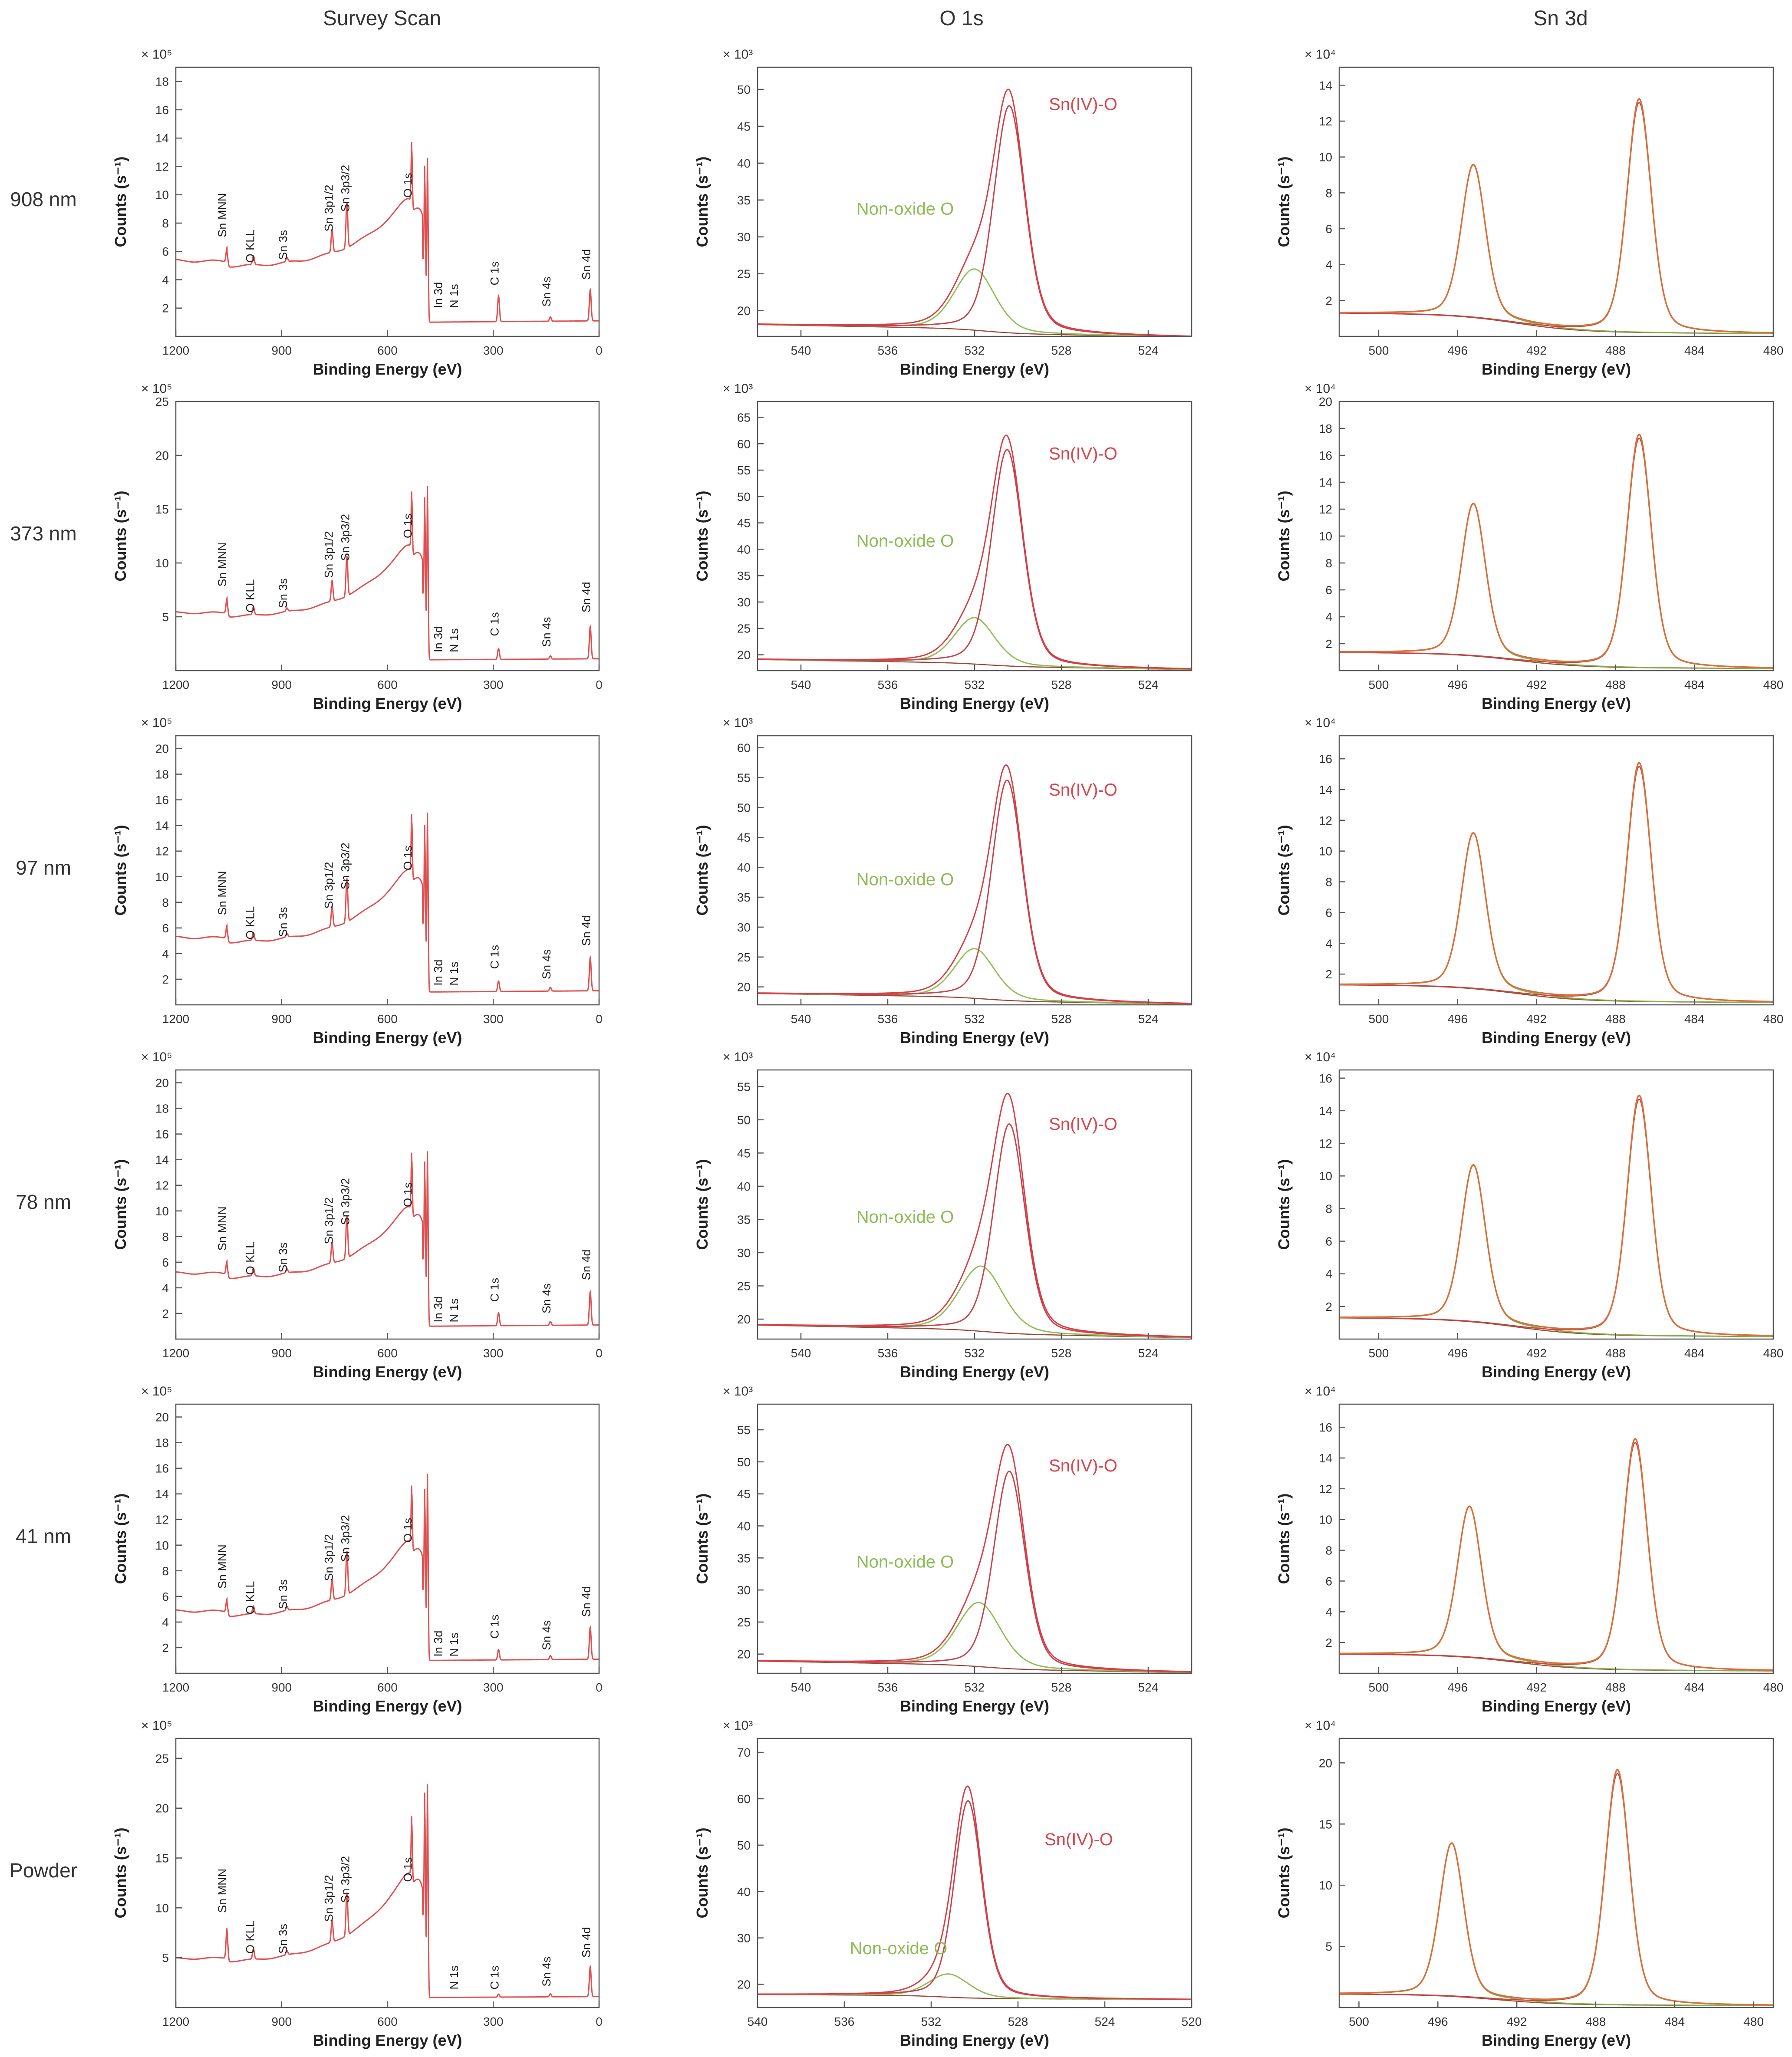 The image size is (1792, 2057). Describe the element at coordinates (345, 1880) in the screenshot. I see `peak-annotation: Sn 3p3/2` at that location.